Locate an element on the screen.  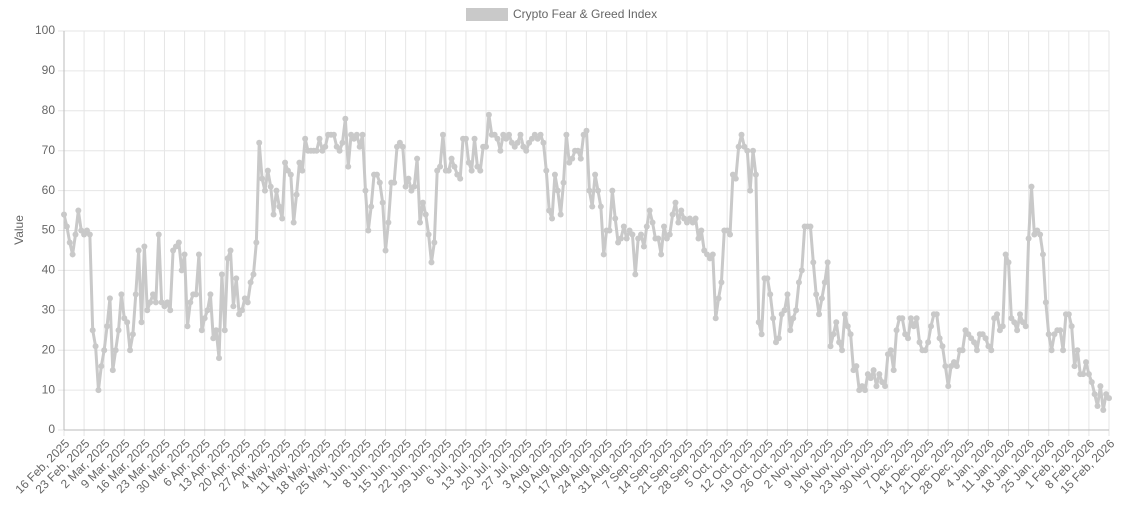
legend-label: Crypto Fear & Greed Index is located at coordinates (585, 14).